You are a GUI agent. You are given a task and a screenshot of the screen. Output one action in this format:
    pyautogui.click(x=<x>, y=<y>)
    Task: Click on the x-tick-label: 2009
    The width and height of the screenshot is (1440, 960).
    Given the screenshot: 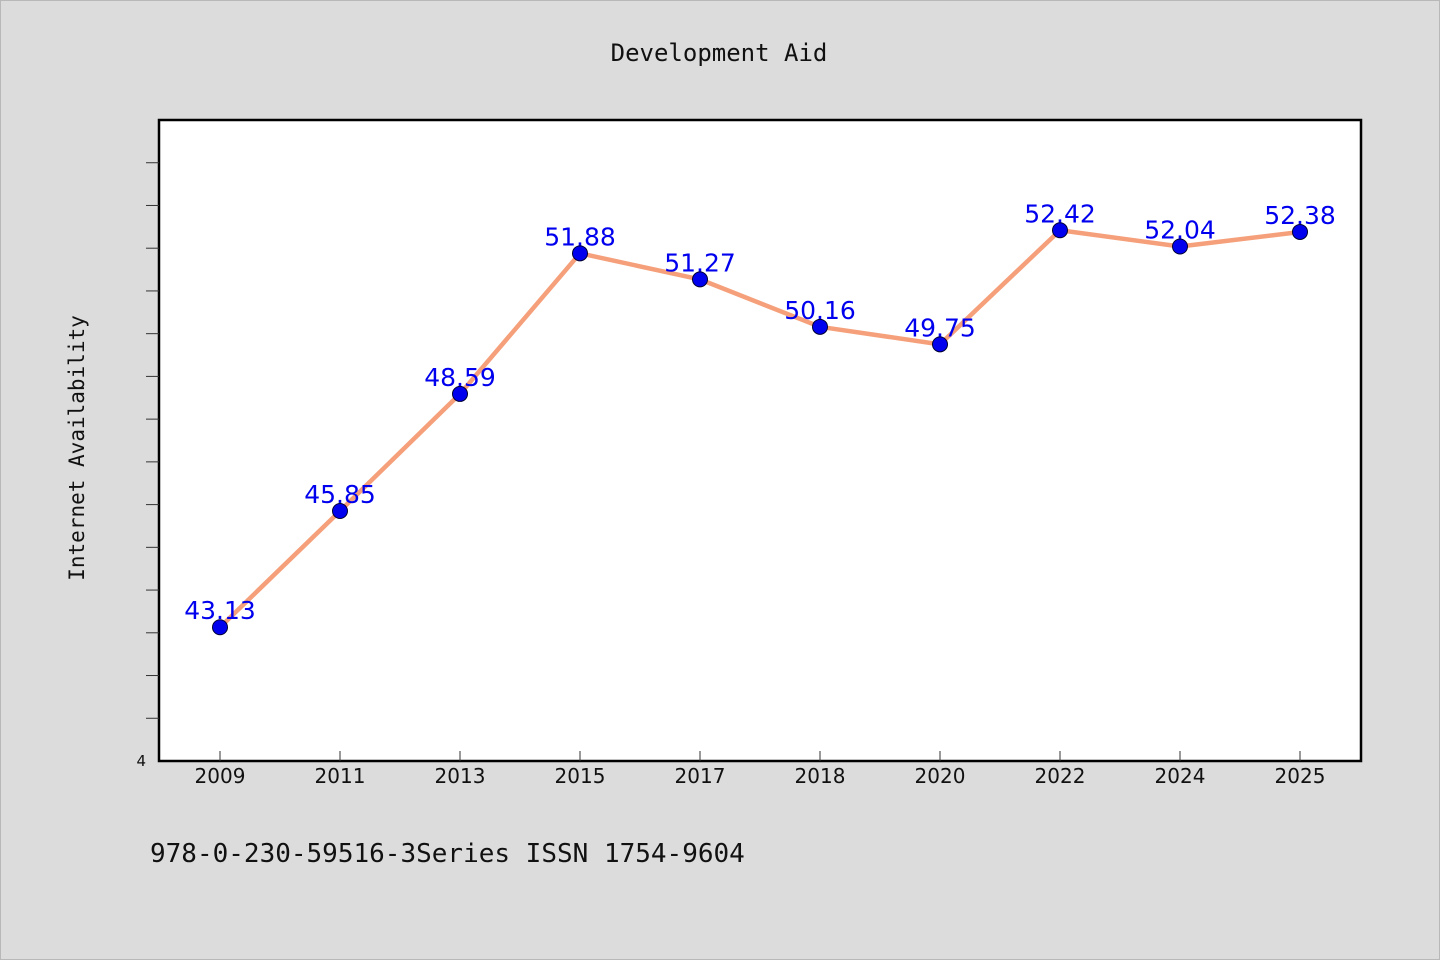 What is the action you would take?
    pyautogui.click(x=220, y=776)
    